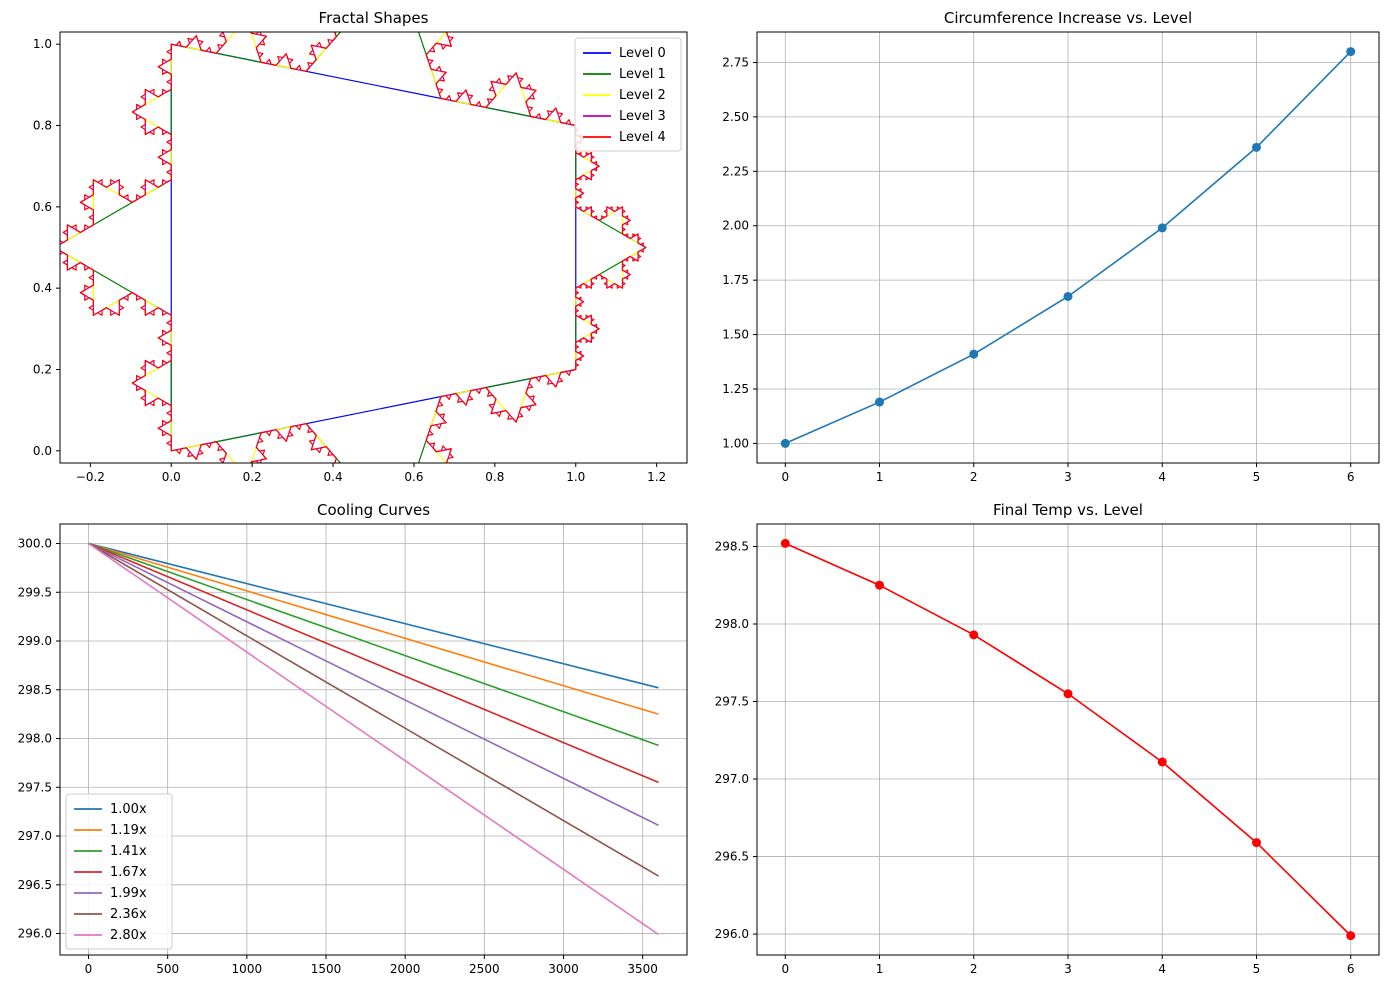 The height and width of the screenshot is (989, 1389). What do you see at coordinates (642, 53) in the screenshot?
I see `legend-label-level-0: Level 0` at bounding box center [642, 53].